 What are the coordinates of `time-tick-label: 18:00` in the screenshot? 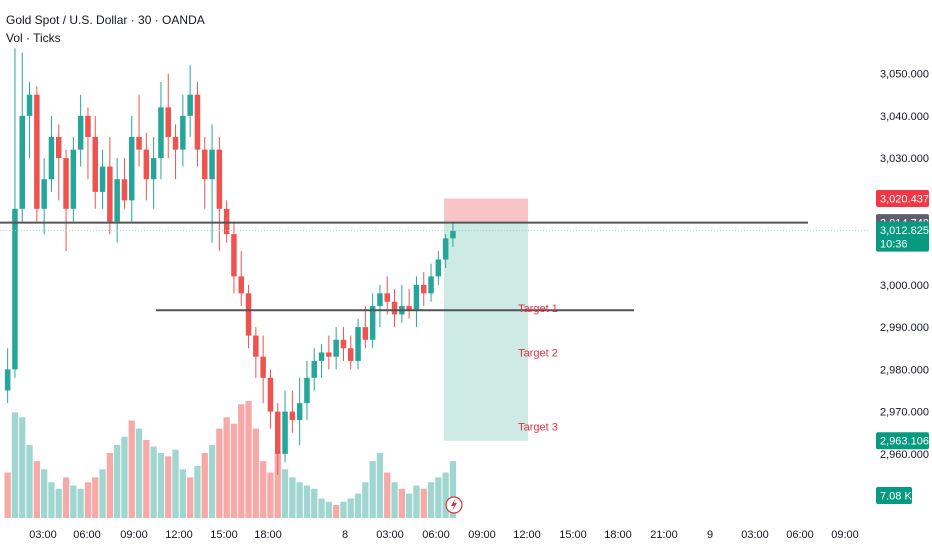 It's located at (268, 535).